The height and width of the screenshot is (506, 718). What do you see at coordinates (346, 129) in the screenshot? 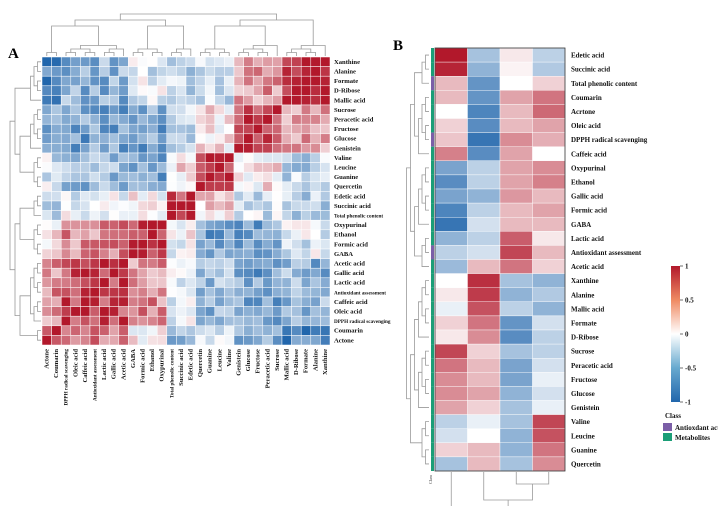
I see `correlation-row-label: Fructose` at bounding box center [346, 129].